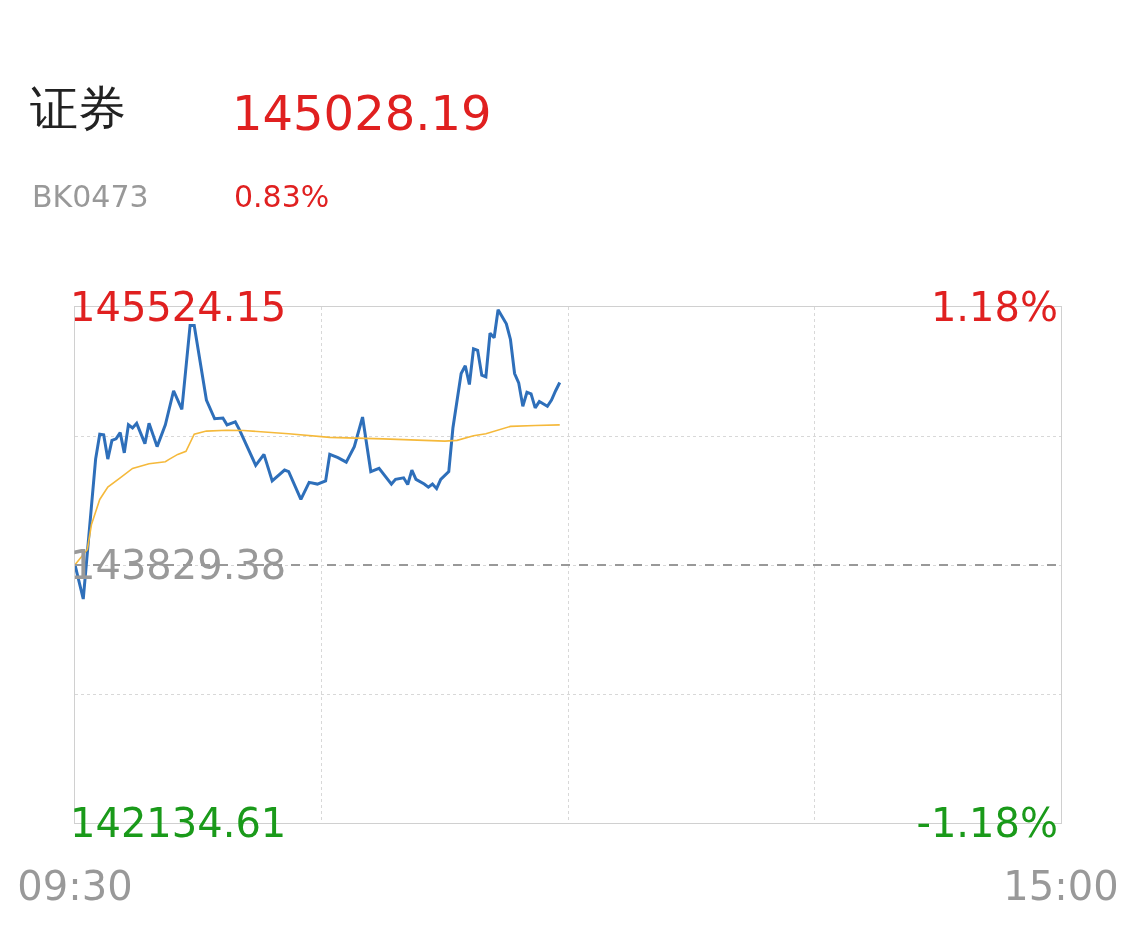  I want to click on chart-subtitle: BK0473, so click(90, 196).